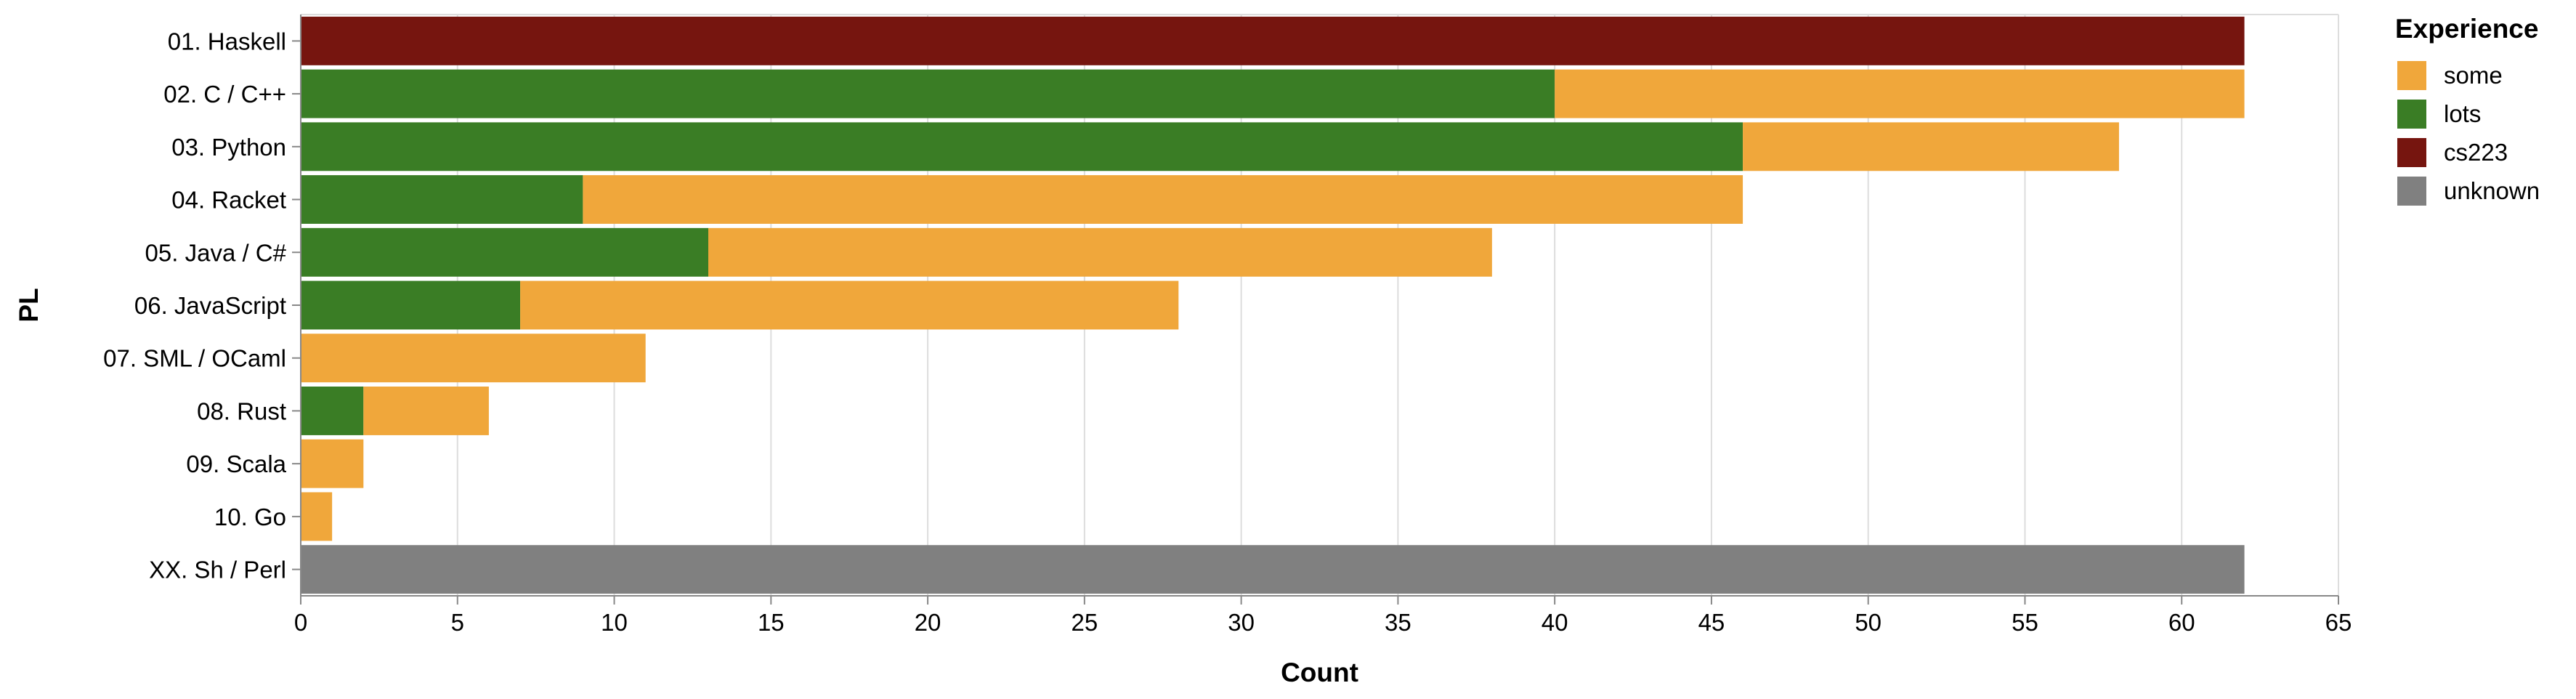 The height and width of the screenshot is (699, 2576). I want to click on legend: Experience some lots cs223 unknown, so click(2467, 110).